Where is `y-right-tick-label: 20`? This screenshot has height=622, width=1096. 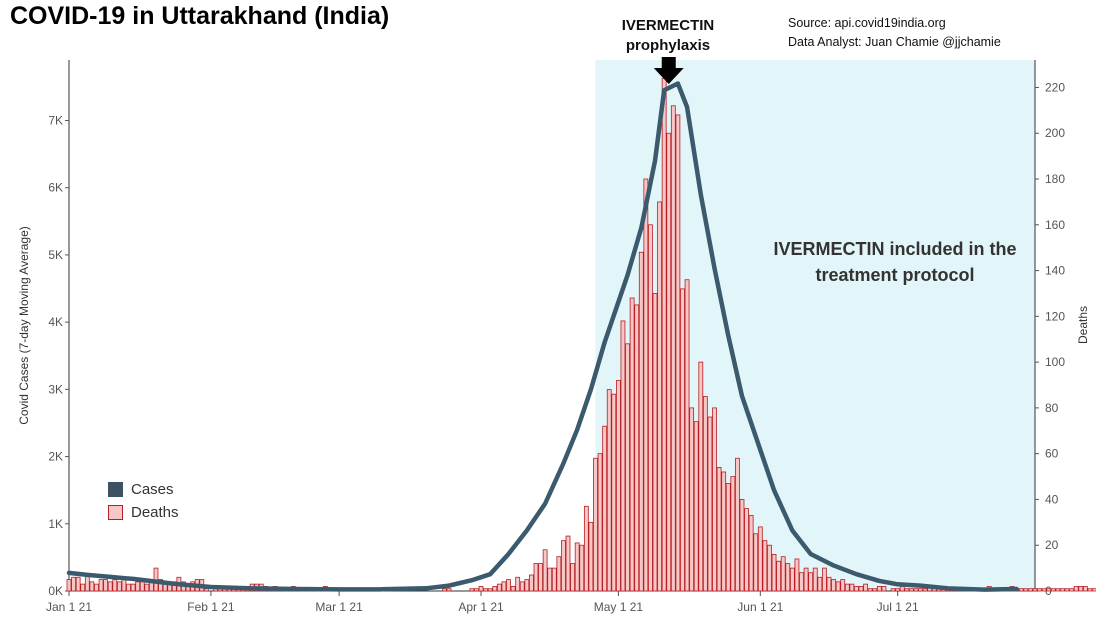
y-right-tick-label: 20 is located at coordinates (1052, 545).